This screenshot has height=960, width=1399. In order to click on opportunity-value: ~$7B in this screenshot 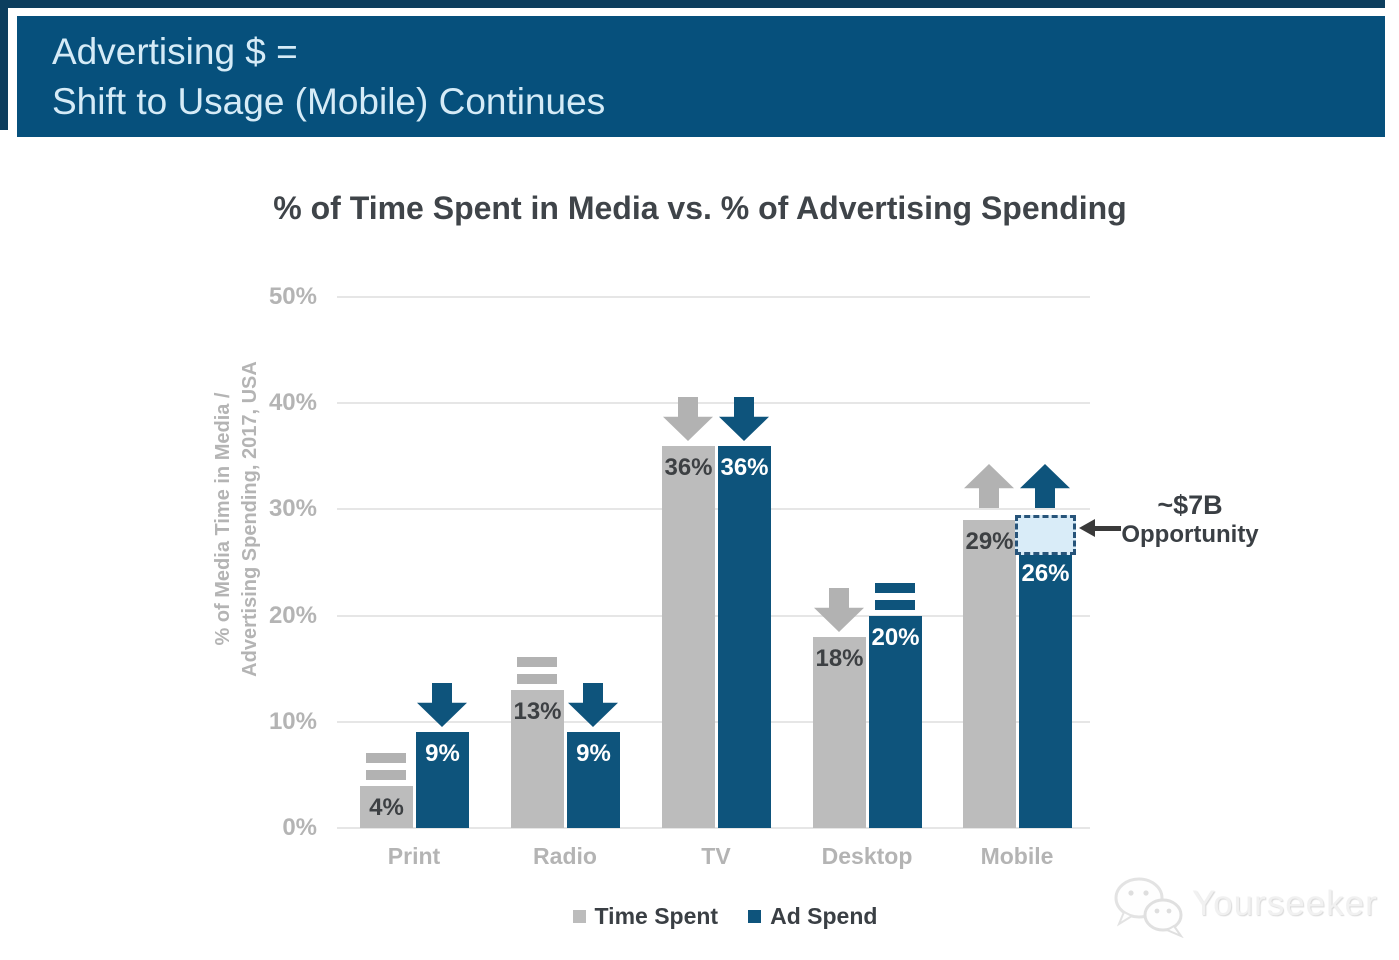, I will do `click(1190, 505)`.